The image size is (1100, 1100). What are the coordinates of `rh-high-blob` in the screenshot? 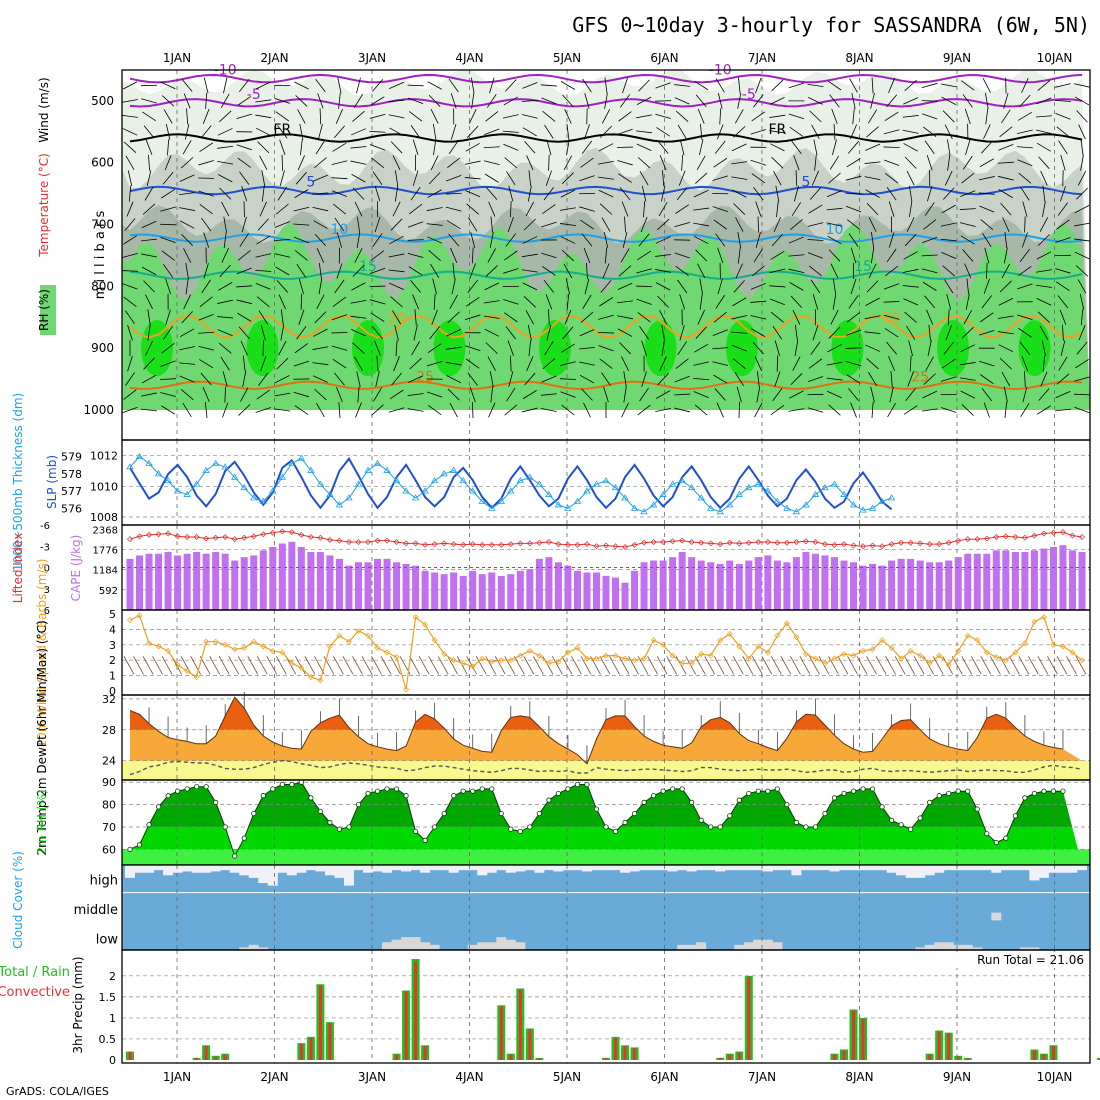 It's located at (953, 348).